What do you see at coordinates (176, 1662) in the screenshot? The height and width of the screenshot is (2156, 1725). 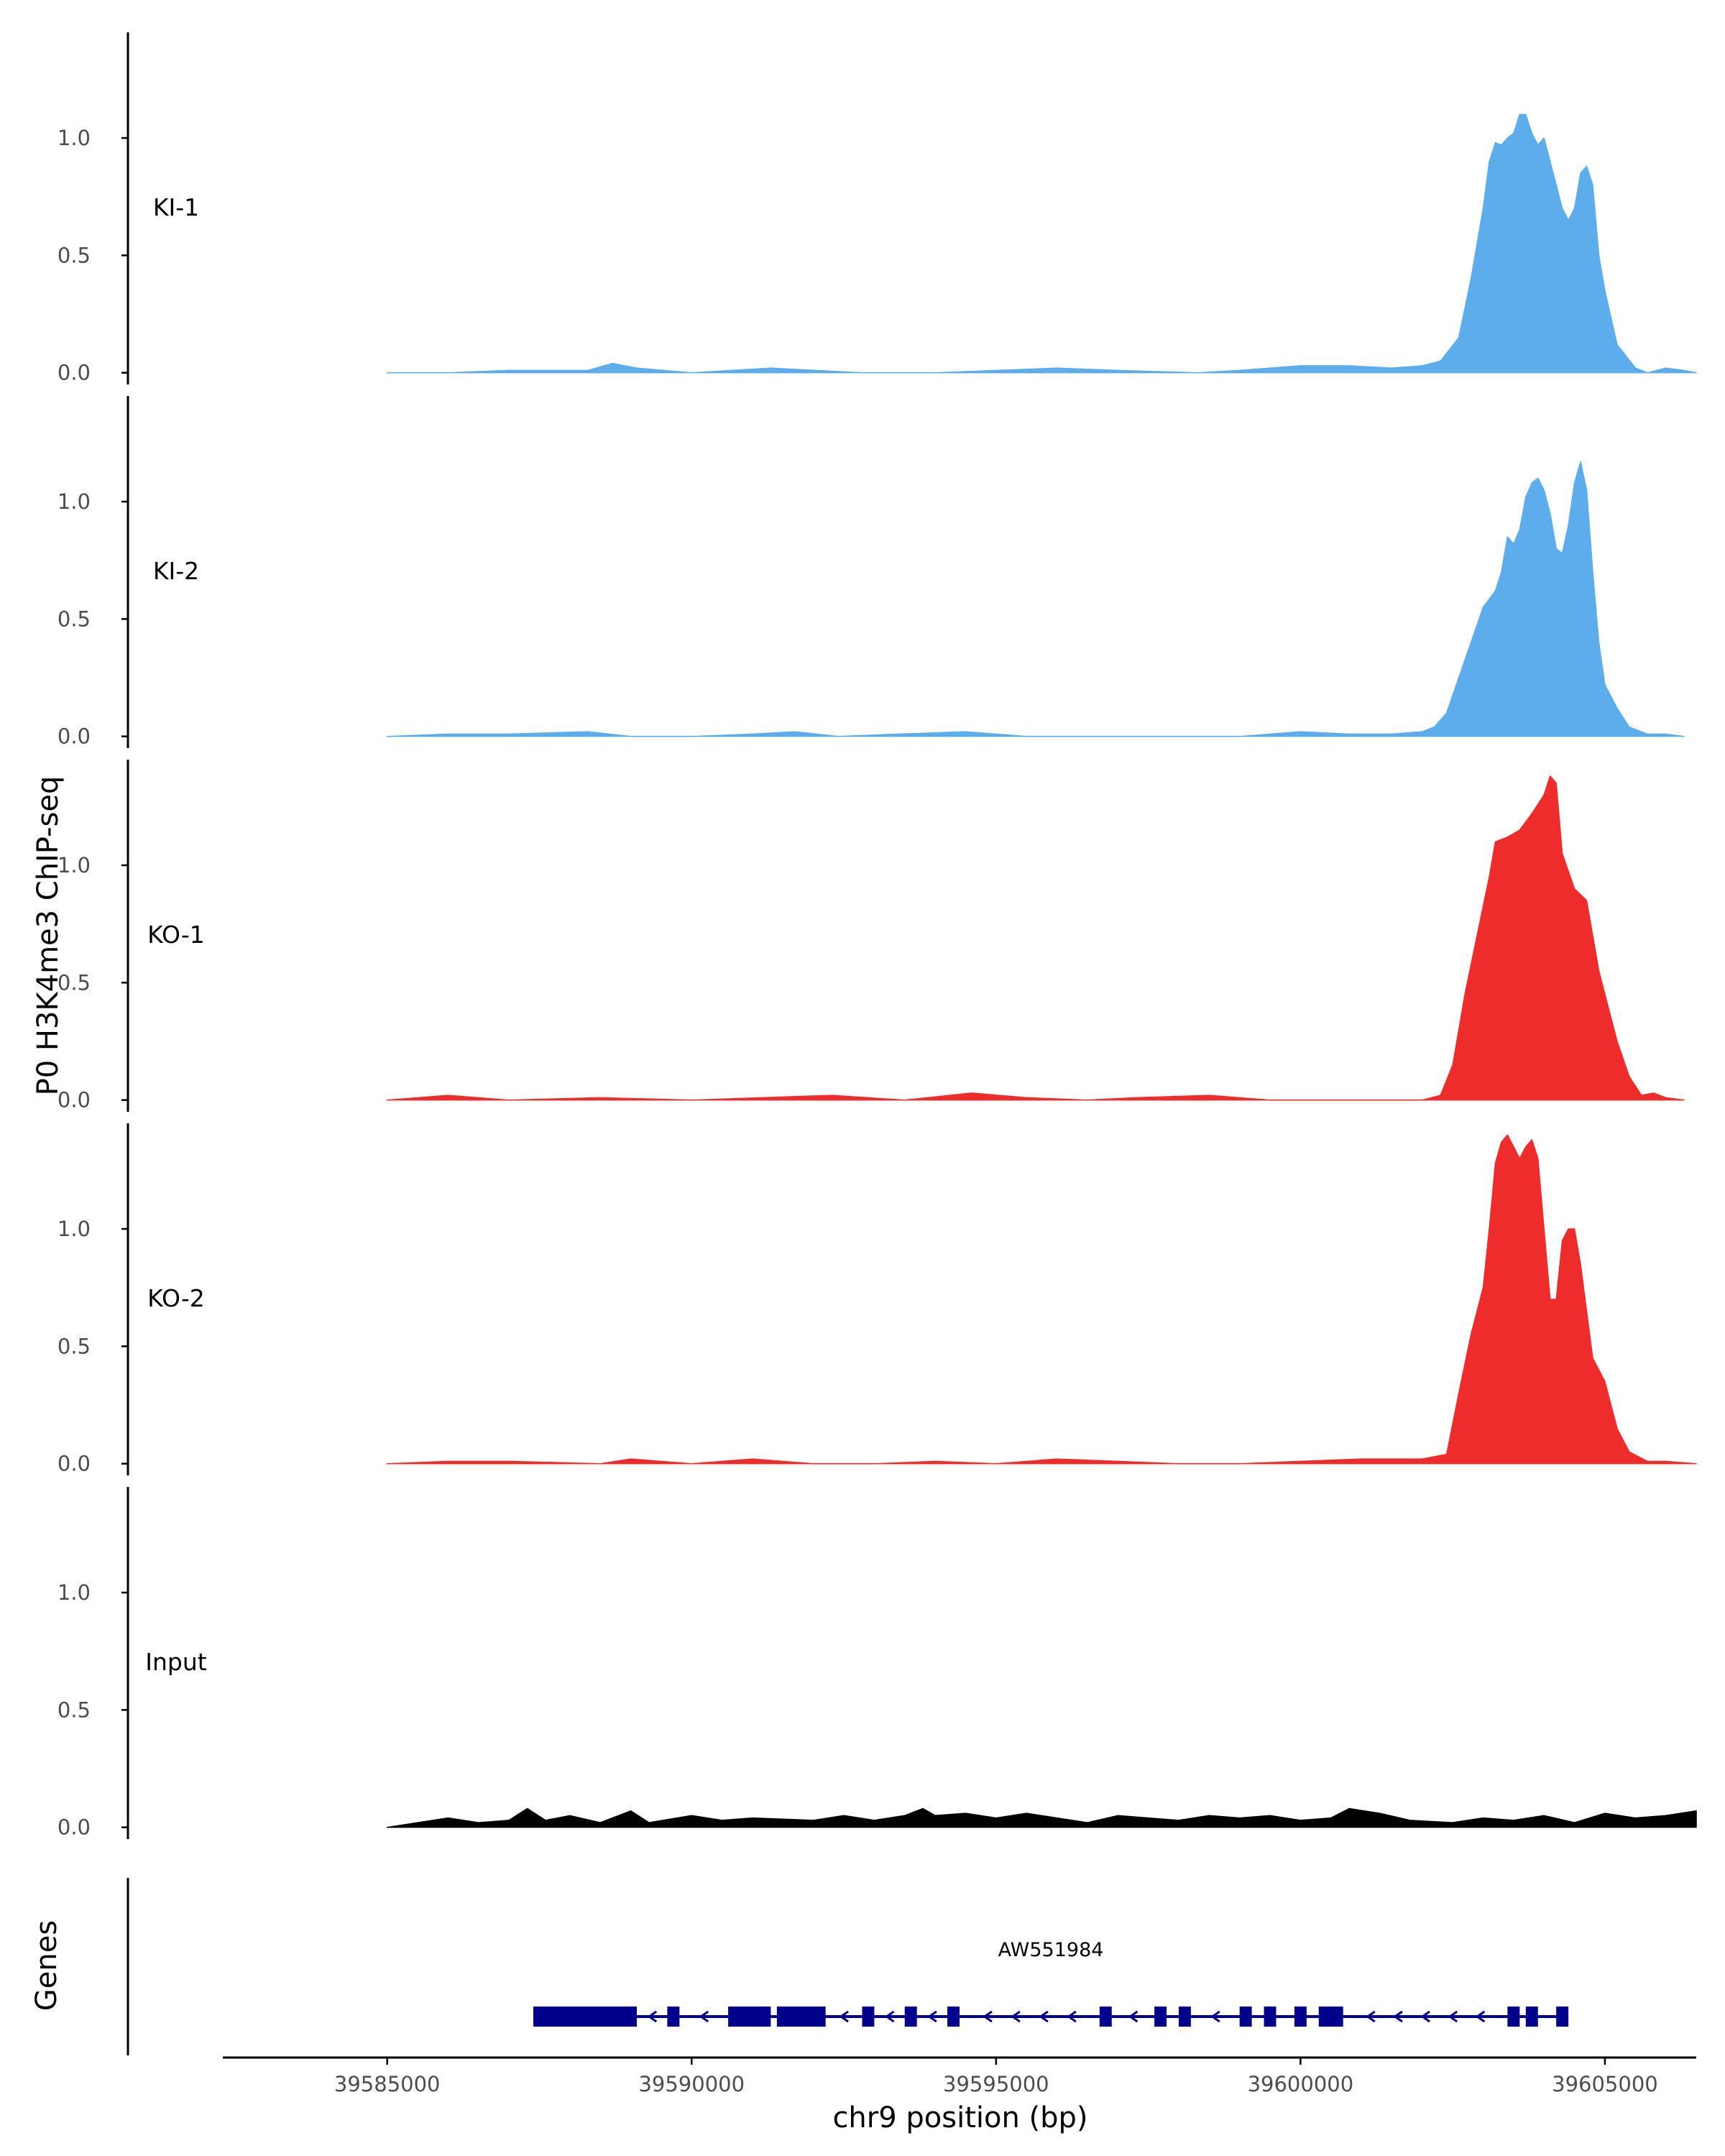 I see `track-label-input: Input` at bounding box center [176, 1662].